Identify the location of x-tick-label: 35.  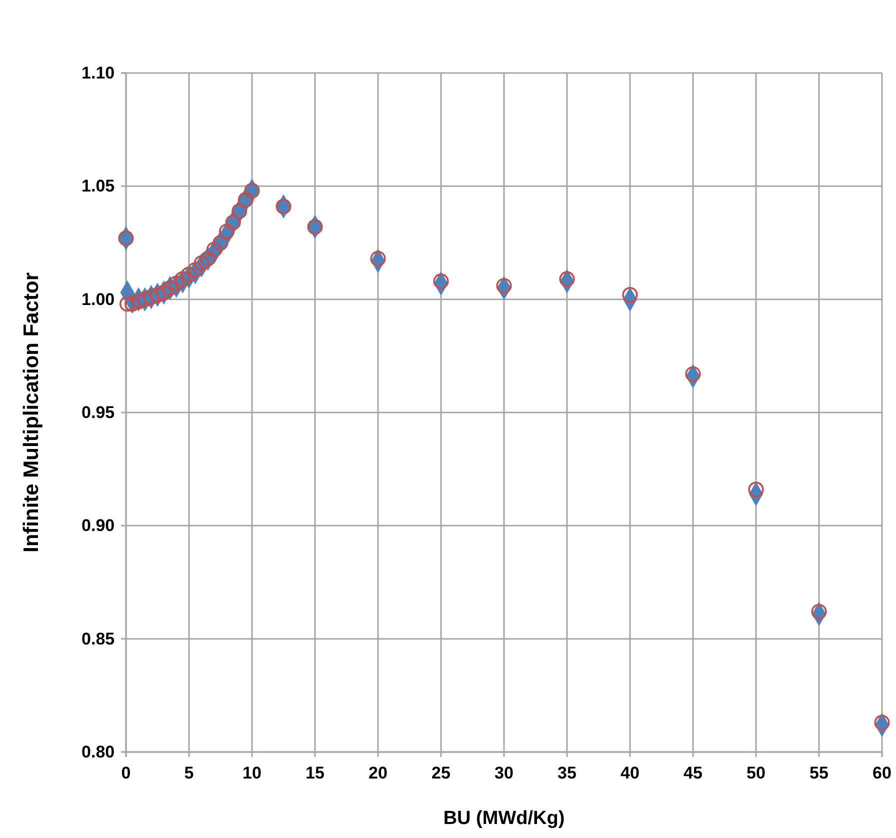
(567, 773).